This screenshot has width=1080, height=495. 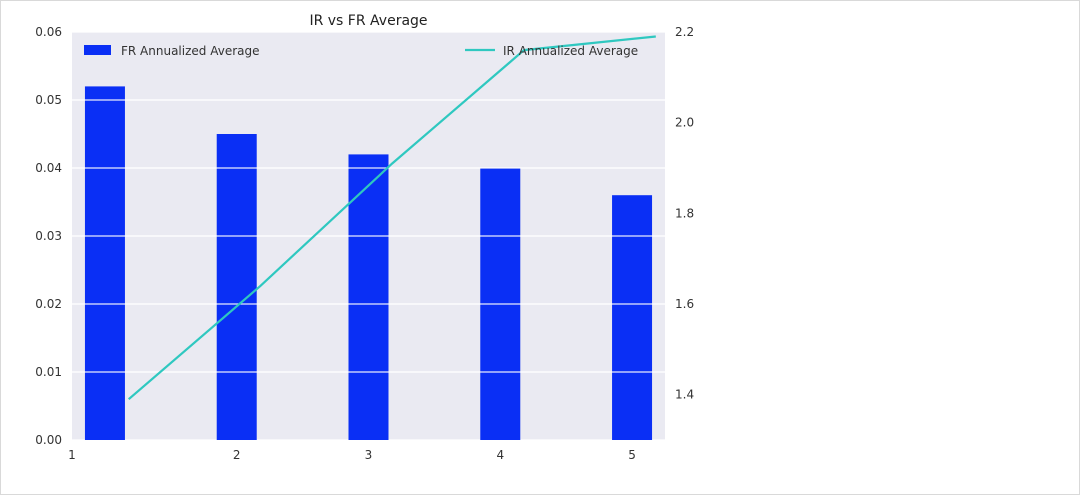 What do you see at coordinates (48, 168) in the screenshot?
I see `left-tick-label: 0.04` at bounding box center [48, 168].